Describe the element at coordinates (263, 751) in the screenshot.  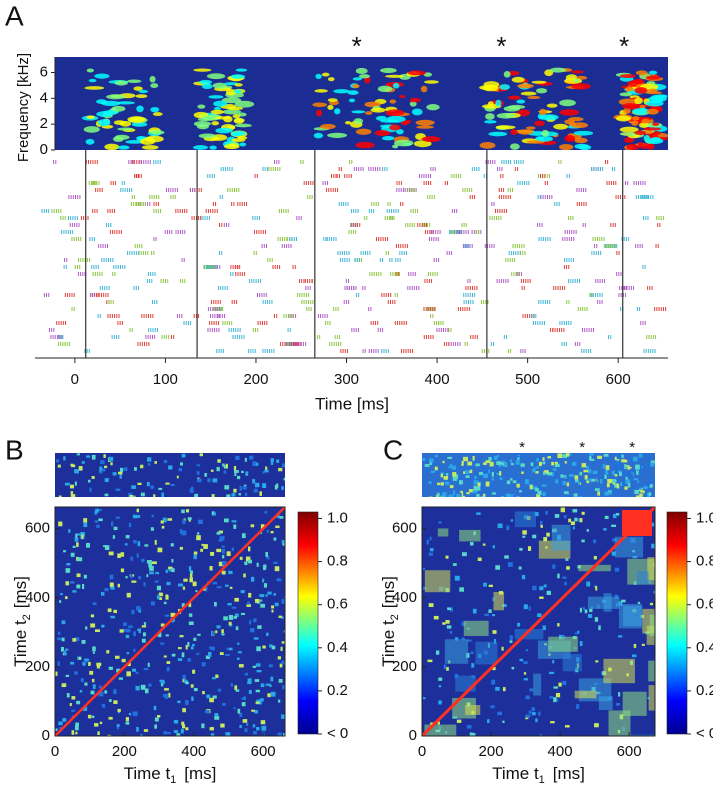
I see `x-tick-label: 600` at that location.